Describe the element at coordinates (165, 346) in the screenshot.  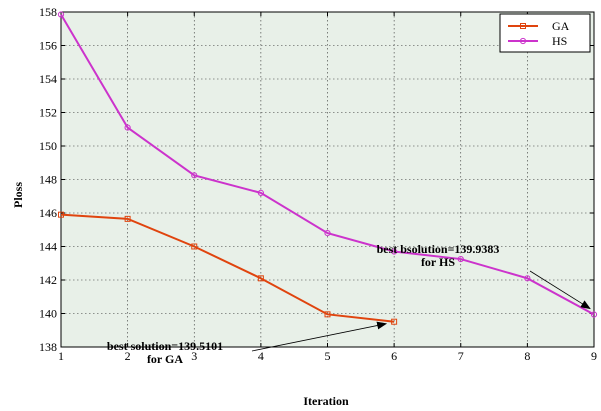
I see `annotation-text-line: best solution=139.5101` at that location.